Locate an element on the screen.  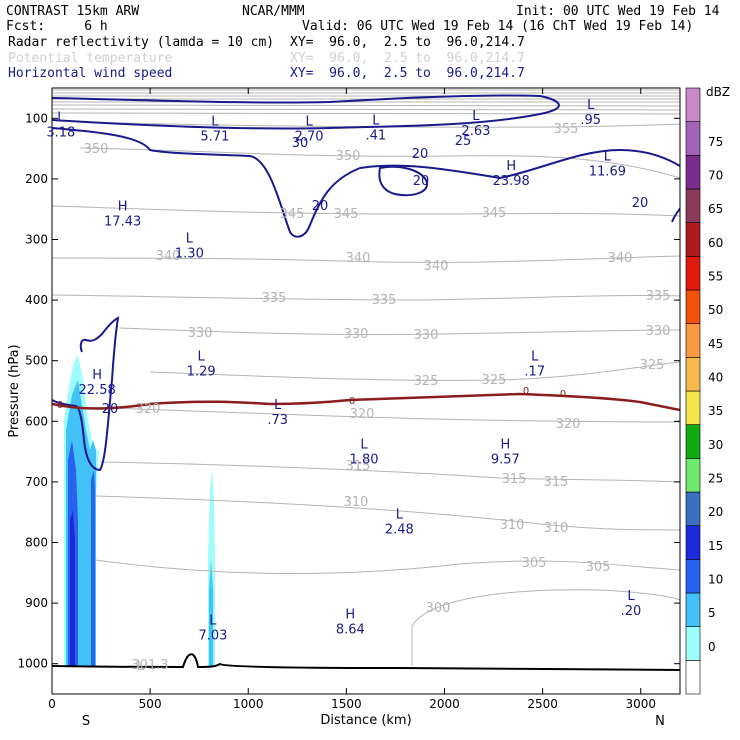
extremum-value-15: 9.57 is located at coordinates (505, 460).